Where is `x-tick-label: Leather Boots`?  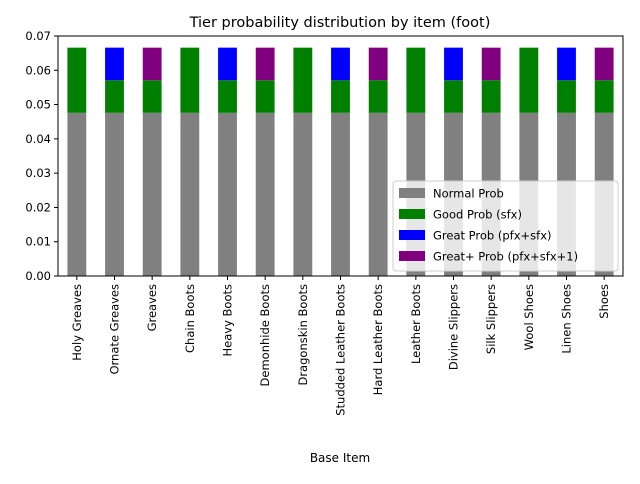
x-tick-label: Leather Boots is located at coordinates (416, 324).